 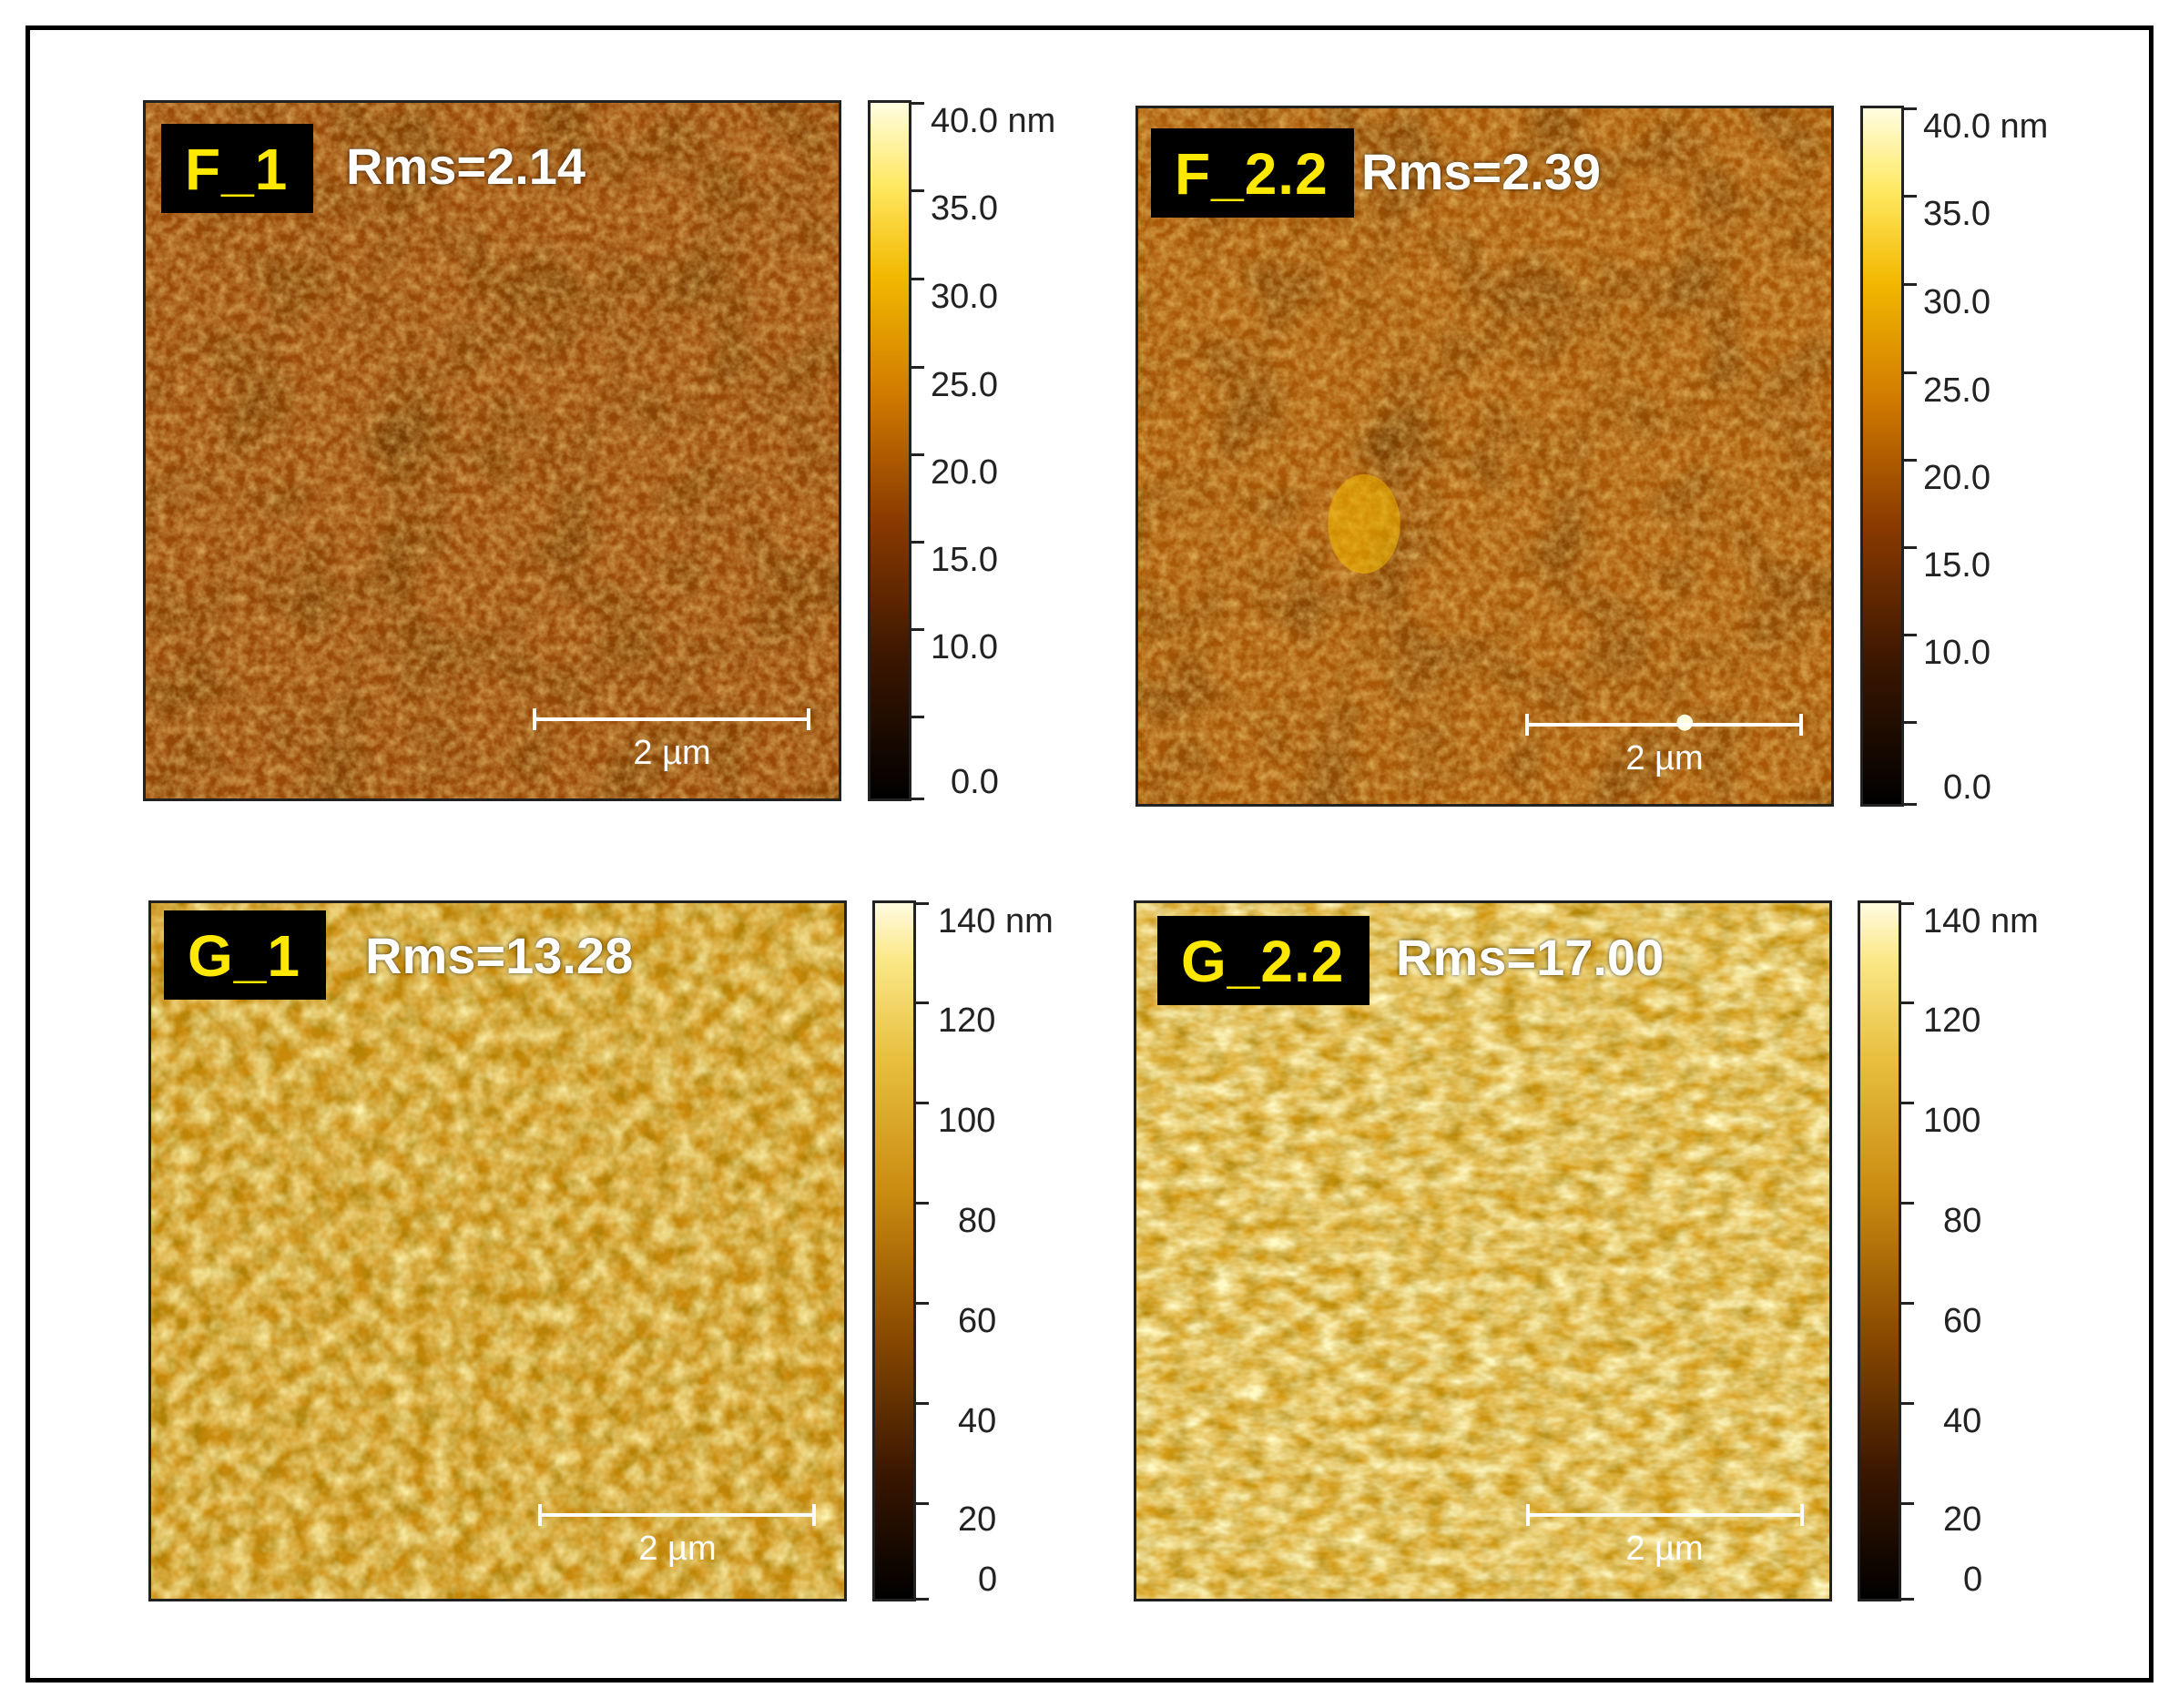 What do you see at coordinates (245, 955) in the screenshot?
I see `sample-tag: G_1` at bounding box center [245, 955].